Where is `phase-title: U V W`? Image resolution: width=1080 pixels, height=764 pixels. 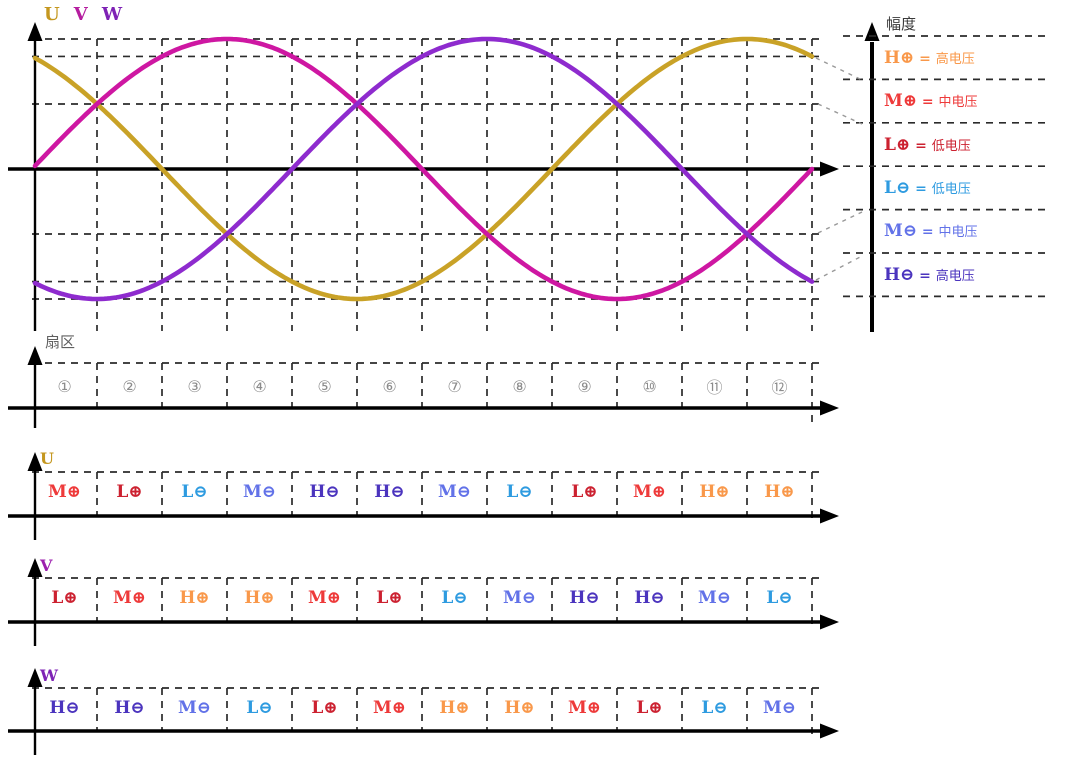
phase-title: U V W is located at coordinates (87, 14).